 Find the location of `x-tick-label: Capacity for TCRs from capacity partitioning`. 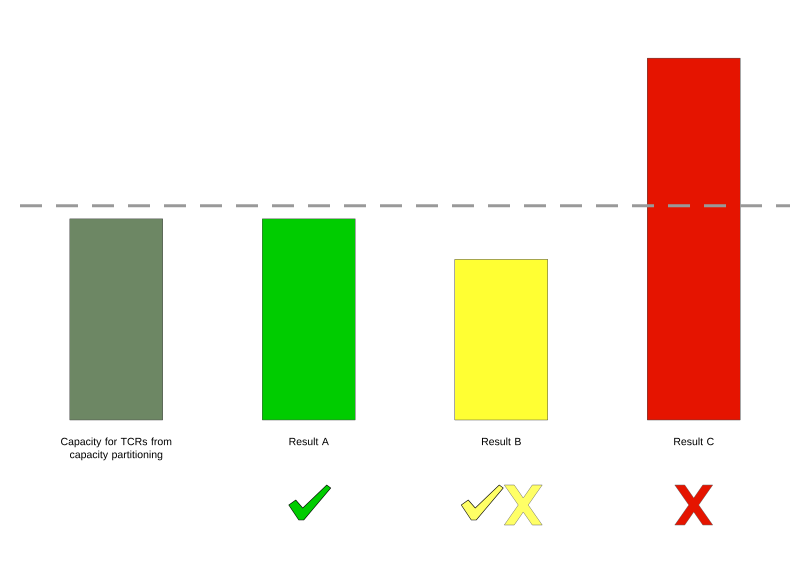

x-tick-label: Capacity for TCRs from capacity partitioning is located at coordinates (116, 449).